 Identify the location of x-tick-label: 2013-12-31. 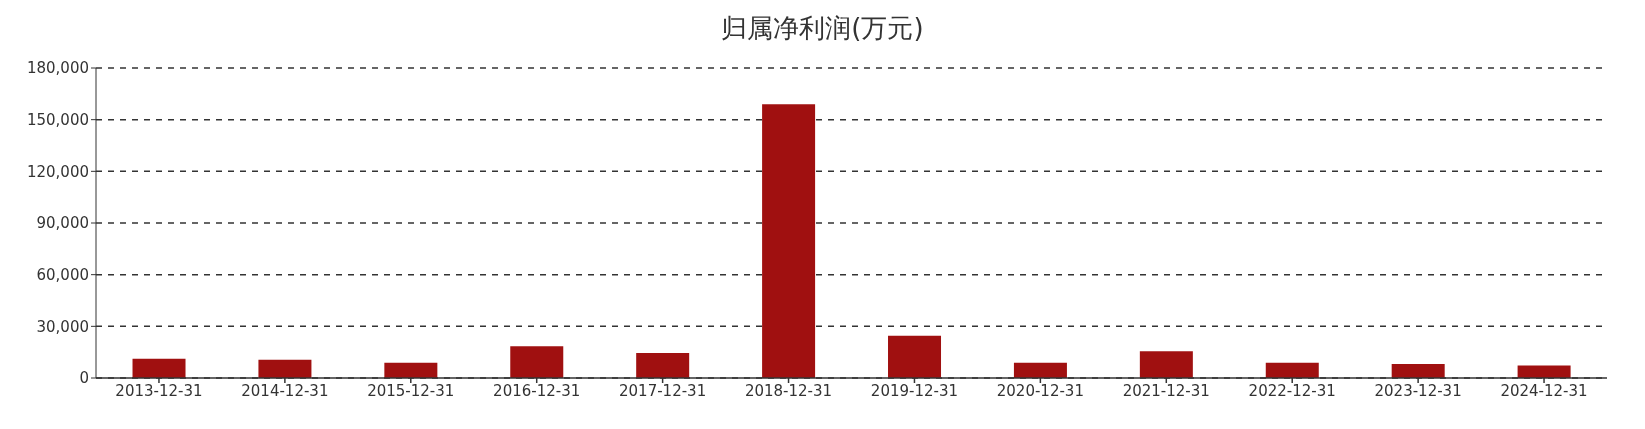
(159, 390).